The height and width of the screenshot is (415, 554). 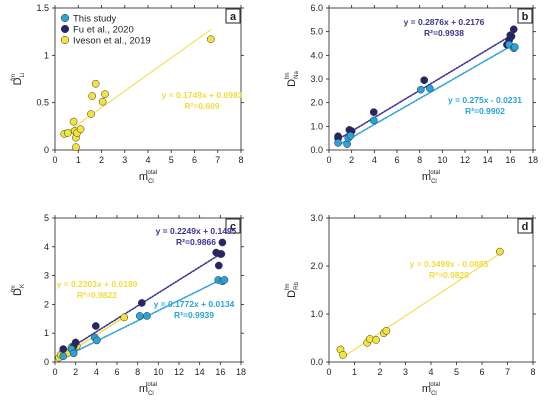 I want to click on fit-line-fu, so click(x=426, y=87).